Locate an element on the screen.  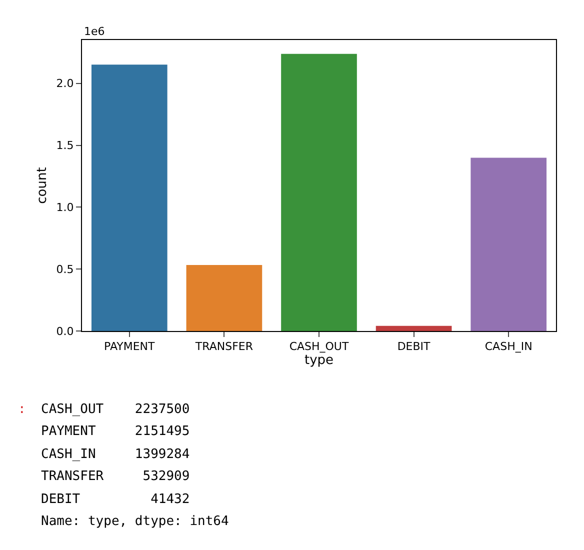
x-tick-label: CASH_IN is located at coordinates (508, 347).